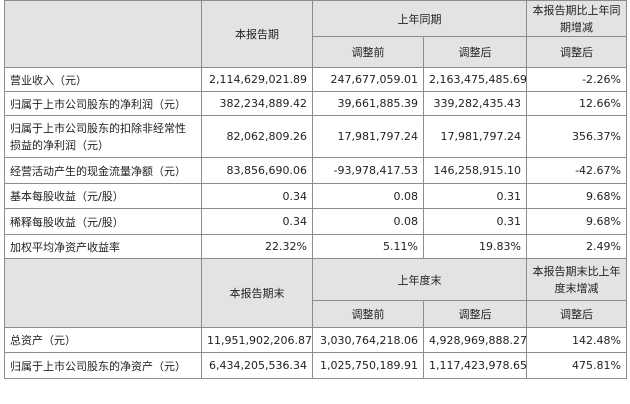 The width and height of the screenshot is (630, 404). What do you see at coordinates (475, 365) in the screenshot?
I see `cell-after: 1,117,423,978.65` at bounding box center [475, 365].